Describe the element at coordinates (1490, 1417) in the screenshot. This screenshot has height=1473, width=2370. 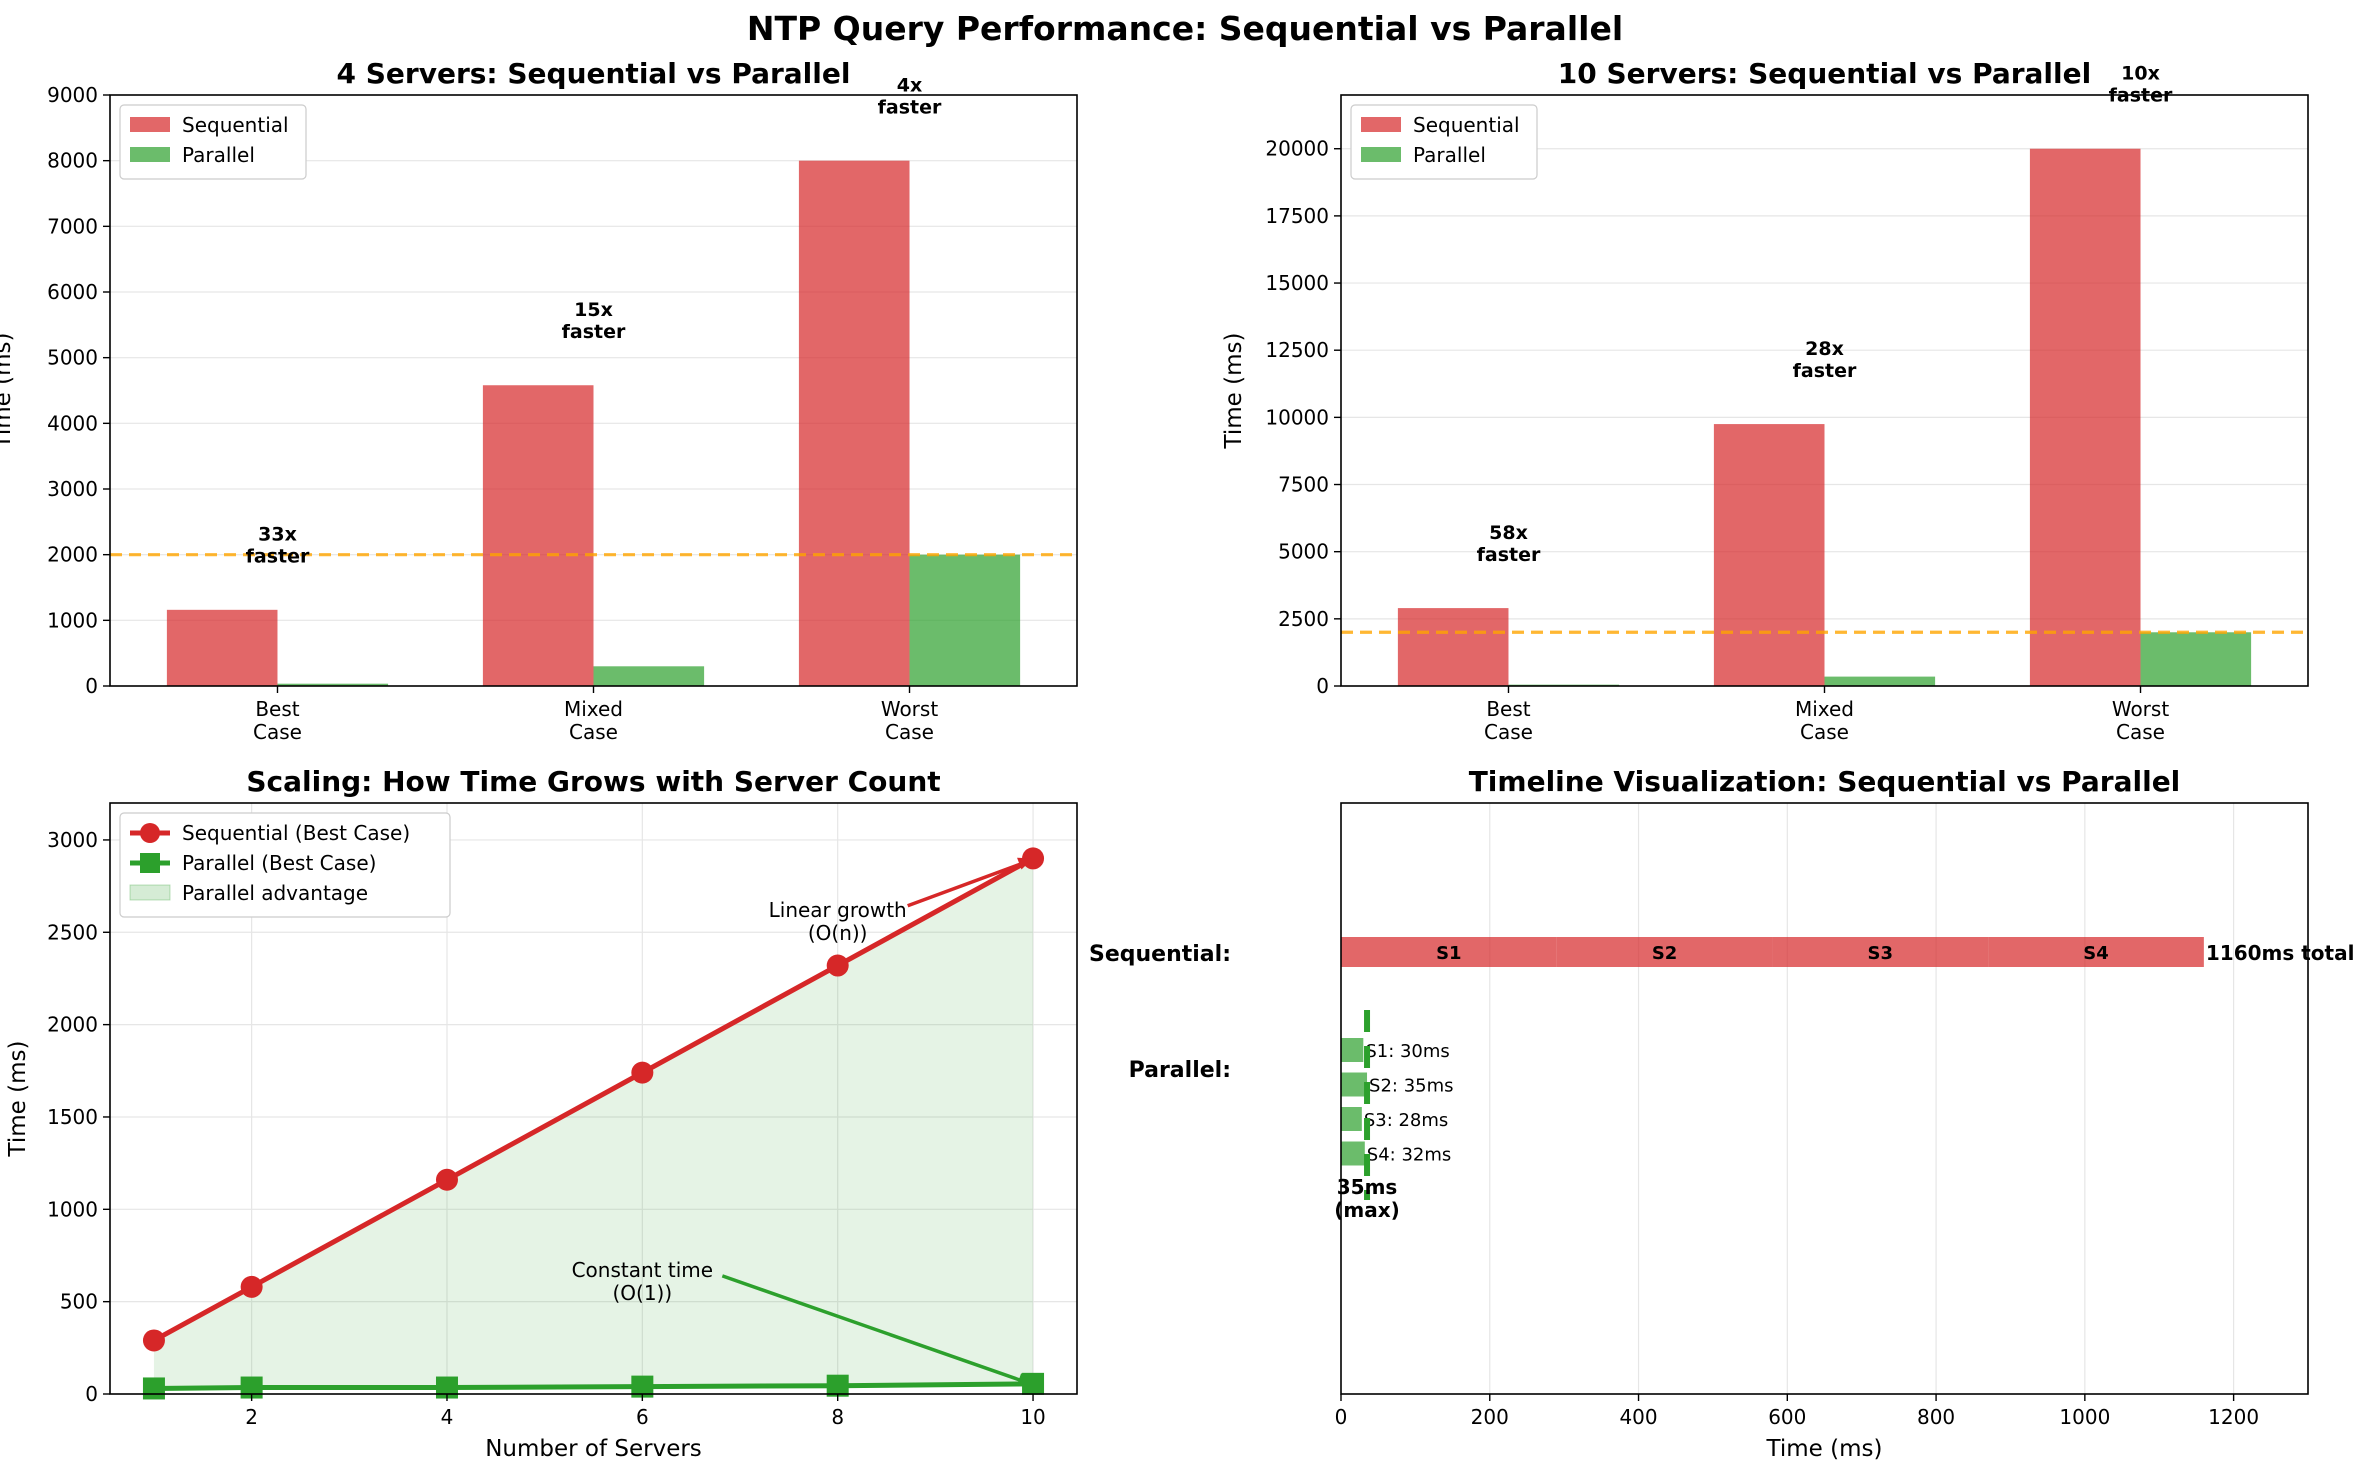
I see `x-tick-label: 200` at that location.